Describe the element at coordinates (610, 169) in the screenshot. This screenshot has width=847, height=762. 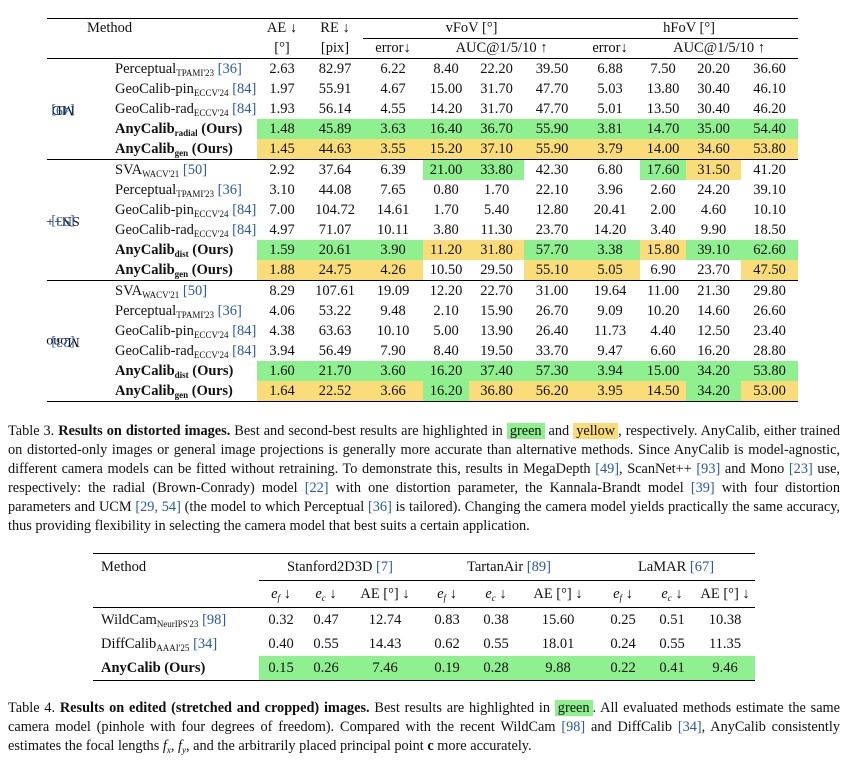
I see `value-cell: 6.80` at that location.